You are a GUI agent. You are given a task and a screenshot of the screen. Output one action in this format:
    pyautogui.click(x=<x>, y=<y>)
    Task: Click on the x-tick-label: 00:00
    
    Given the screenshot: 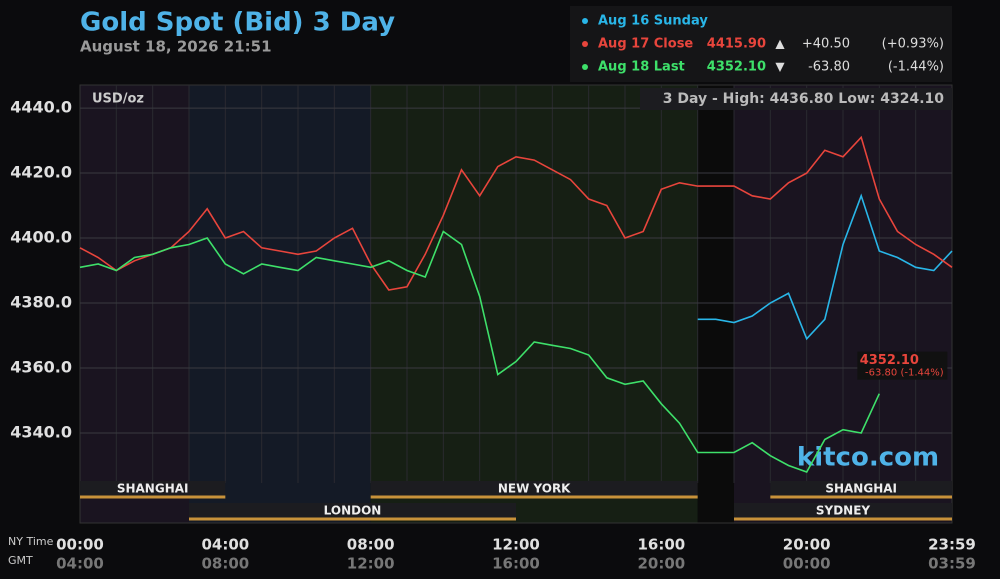 What is the action you would take?
    pyautogui.click(x=80, y=545)
    